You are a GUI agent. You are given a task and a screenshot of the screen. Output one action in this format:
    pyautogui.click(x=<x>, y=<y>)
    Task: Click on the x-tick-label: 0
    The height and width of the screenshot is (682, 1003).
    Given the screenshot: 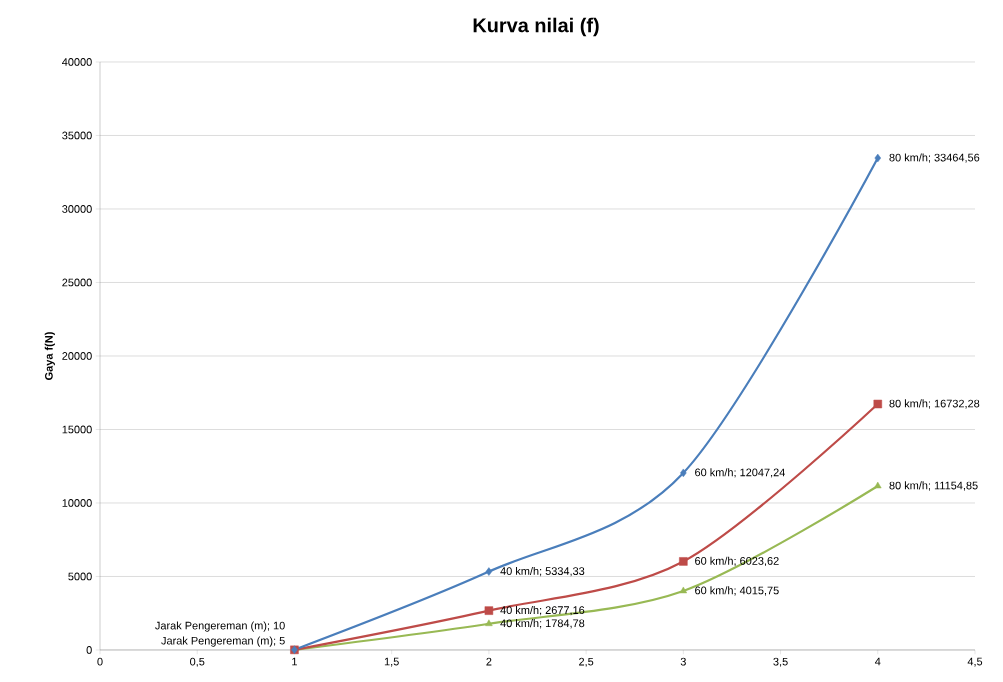 What is the action you would take?
    pyautogui.click(x=100, y=661)
    